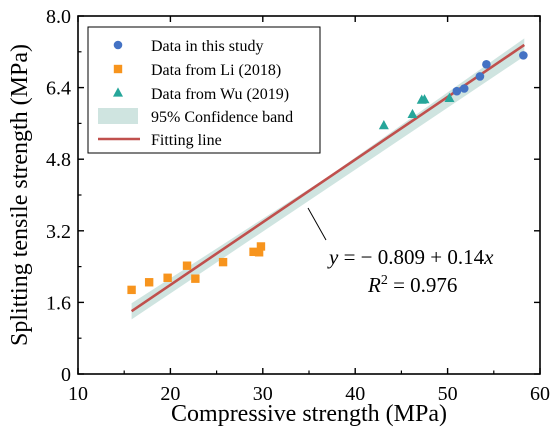 The image size is (550, 442). What do you see at coordinates (263, 394) in the screenshot?
I see `x-tick-label: 30` at bounding box center [263, 394].